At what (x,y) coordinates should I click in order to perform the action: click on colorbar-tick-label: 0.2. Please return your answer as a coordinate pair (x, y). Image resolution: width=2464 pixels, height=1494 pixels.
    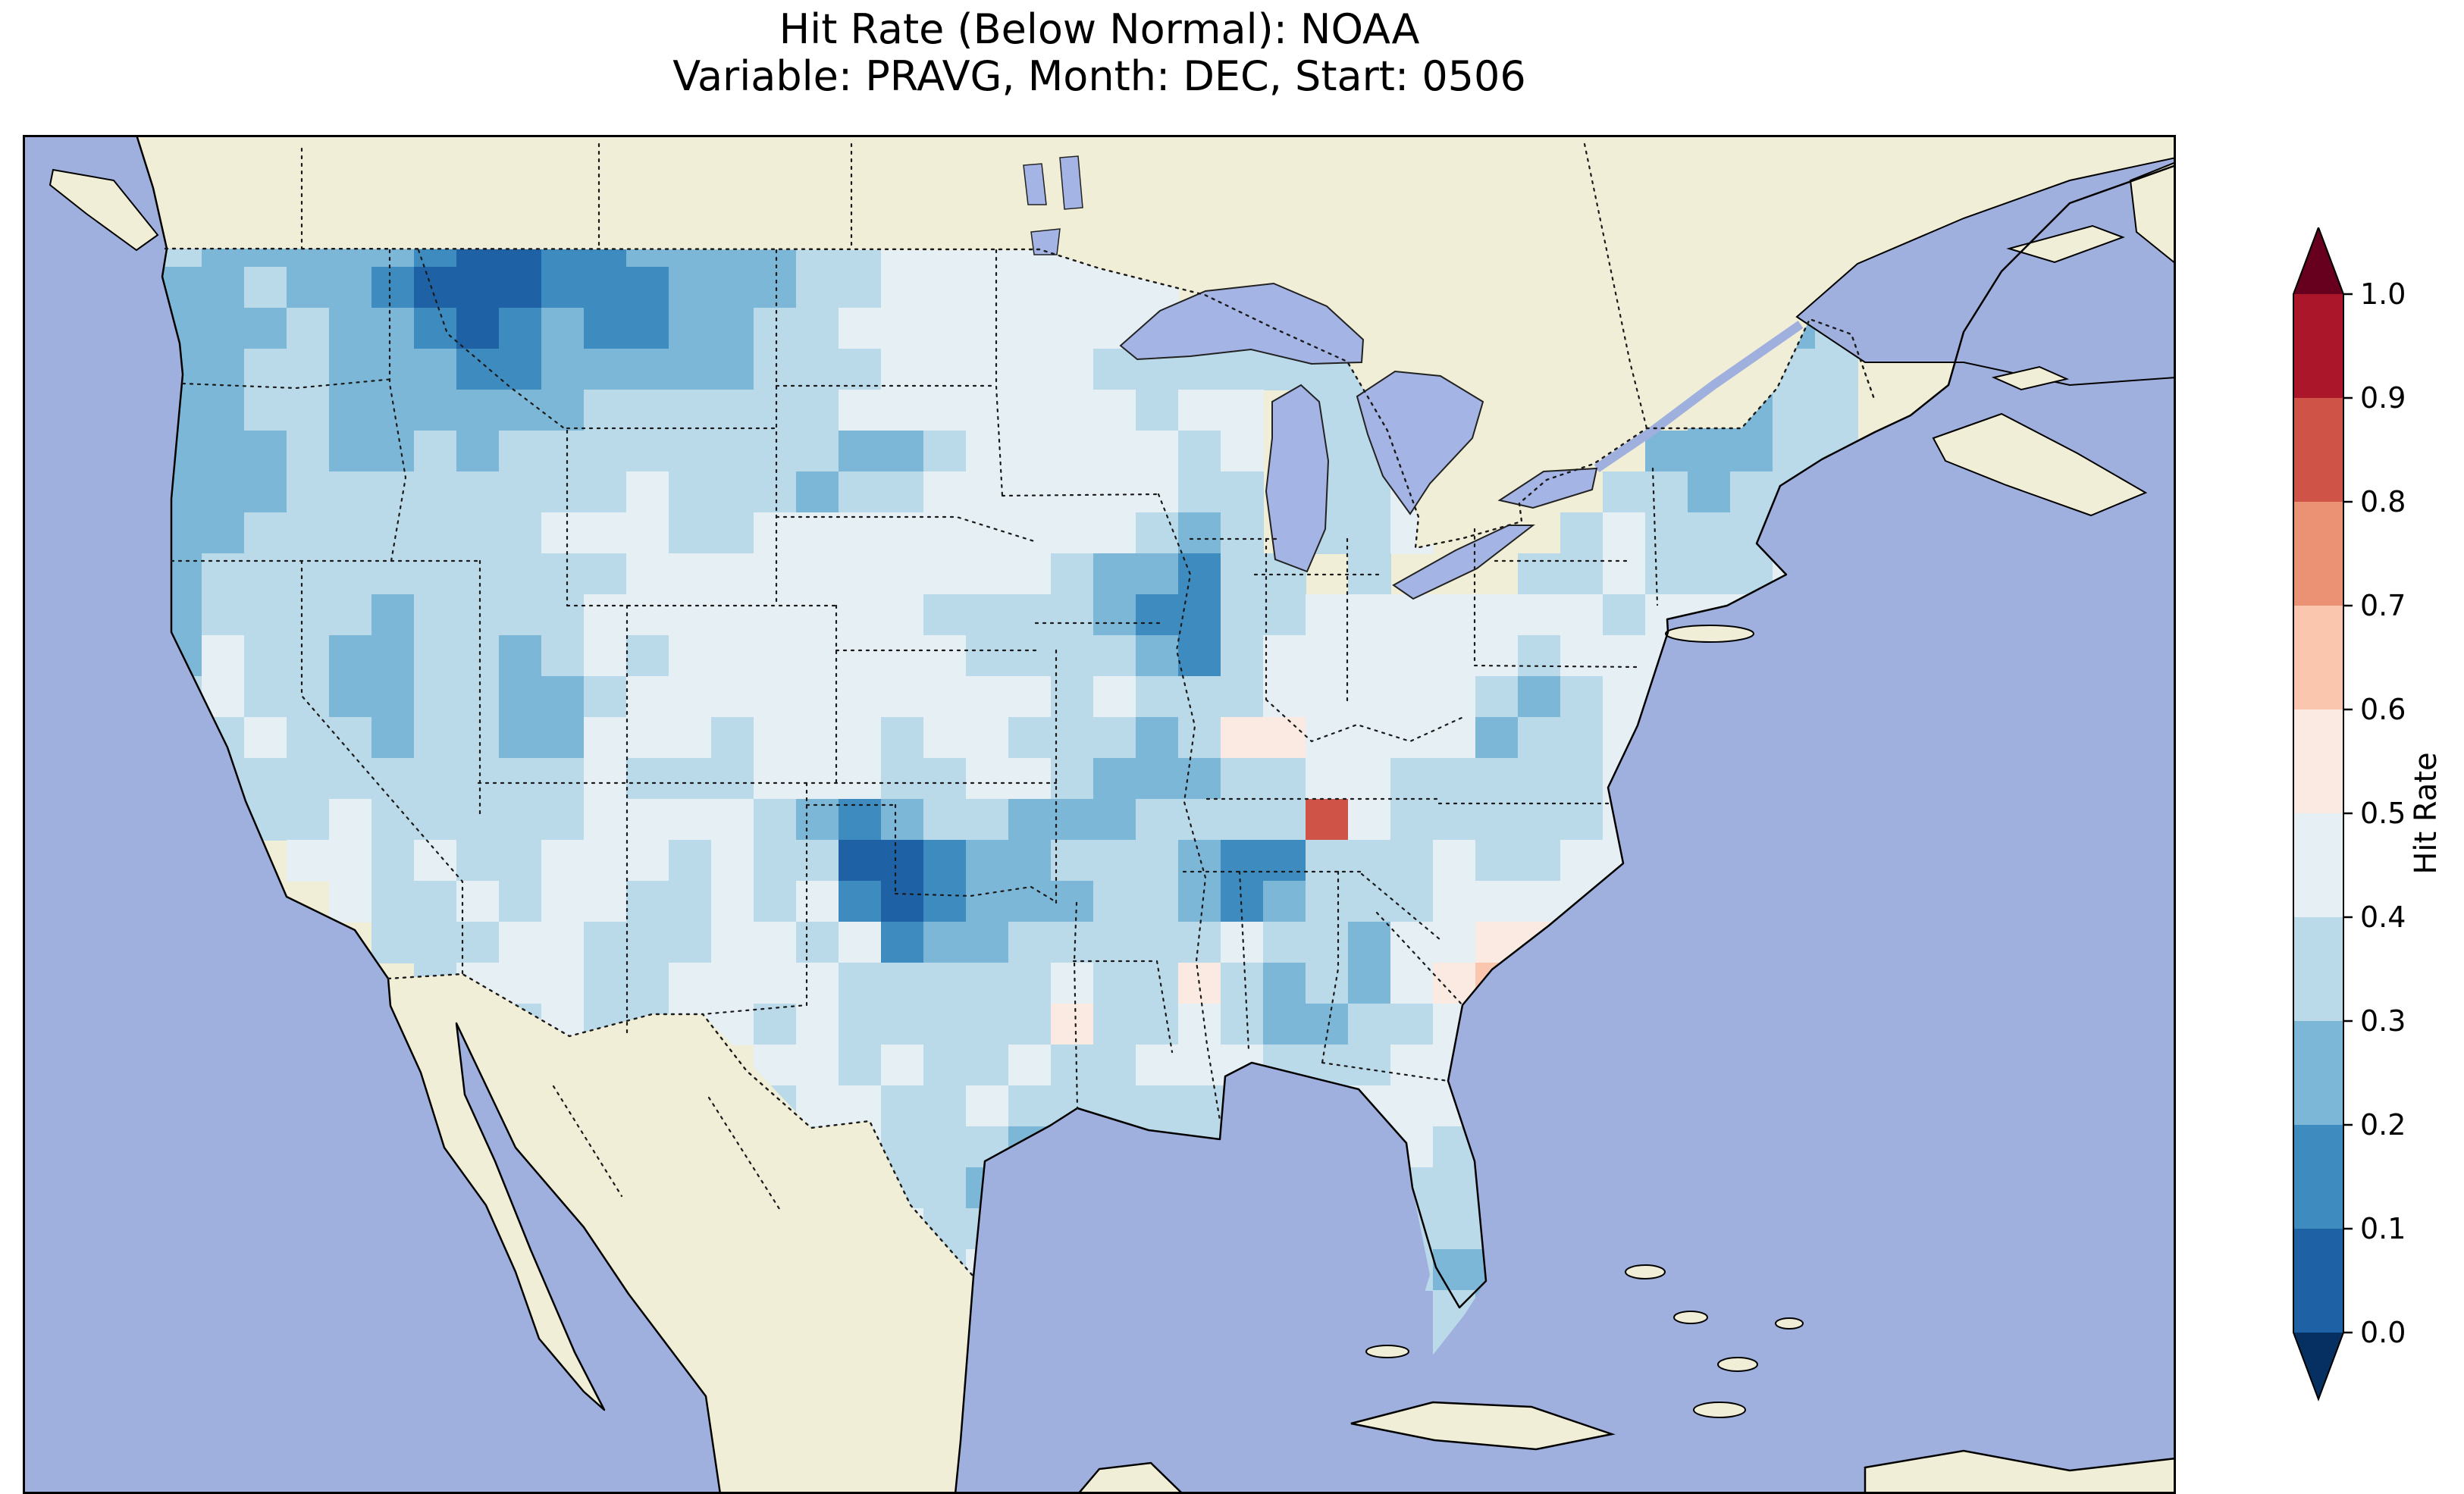
    Looking at the image, I should click on (2383, 1125).